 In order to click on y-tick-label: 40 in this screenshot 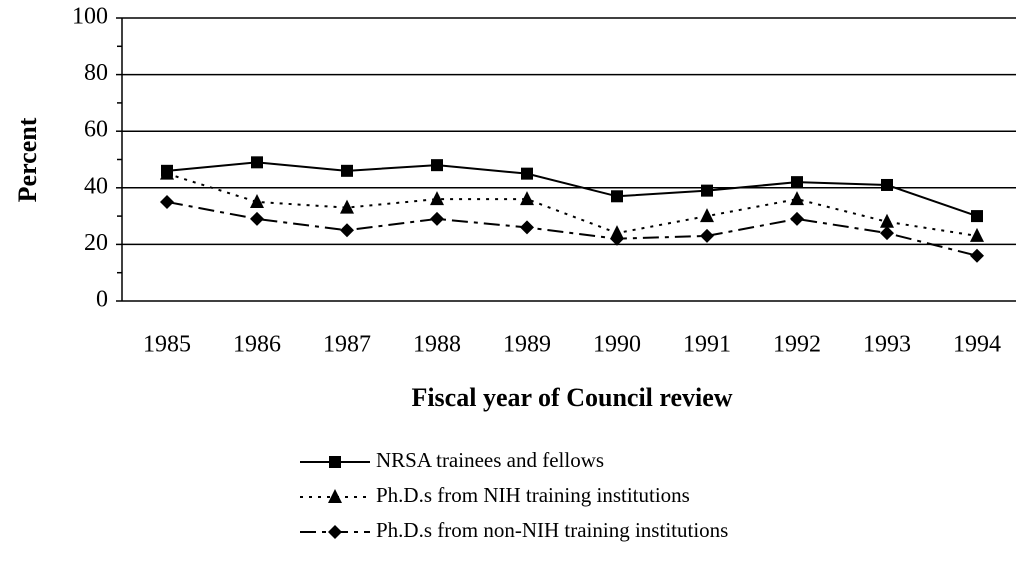, I will do `click(96, 186)`.